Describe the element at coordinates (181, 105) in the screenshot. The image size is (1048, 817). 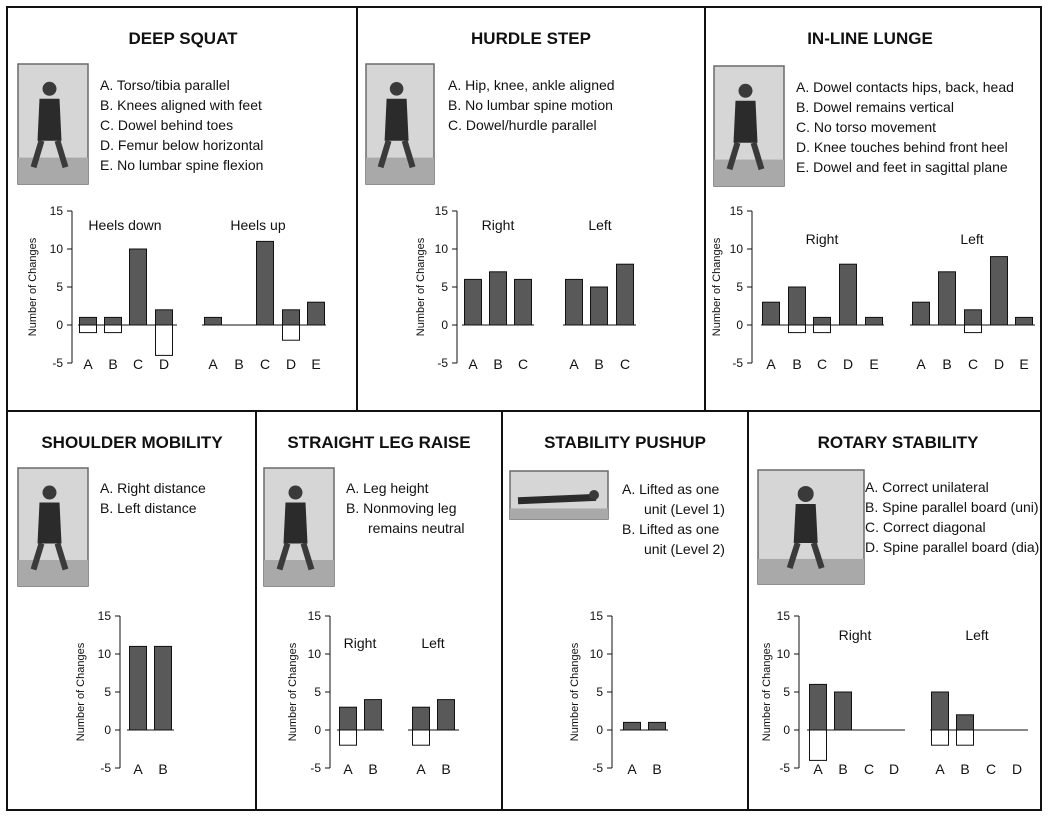
I see `criterion-item: B. Knees aligned with feet` at that location.